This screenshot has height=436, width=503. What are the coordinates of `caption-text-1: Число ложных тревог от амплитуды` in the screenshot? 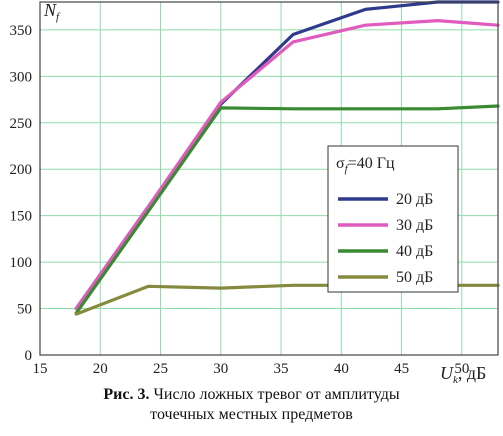 It's located at (274, 394).